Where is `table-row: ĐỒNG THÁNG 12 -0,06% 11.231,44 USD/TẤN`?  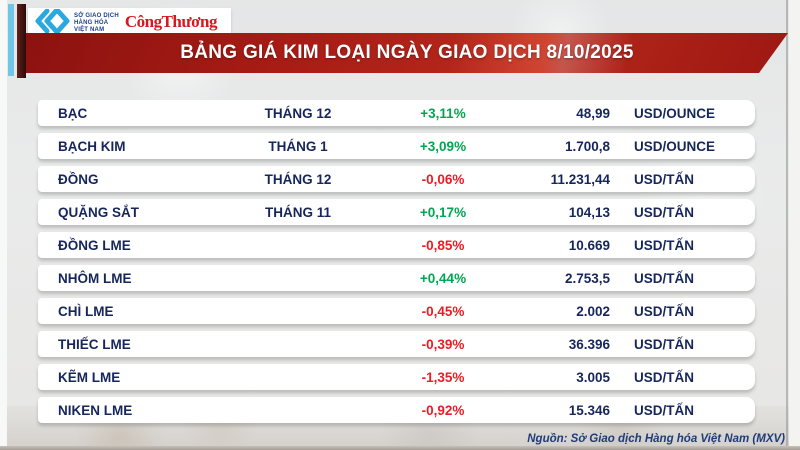
table-row: ĐỒNG THÁNG 12 -0,06% 11.231,44 USD/TẤN is located at coordinates (396, 179).